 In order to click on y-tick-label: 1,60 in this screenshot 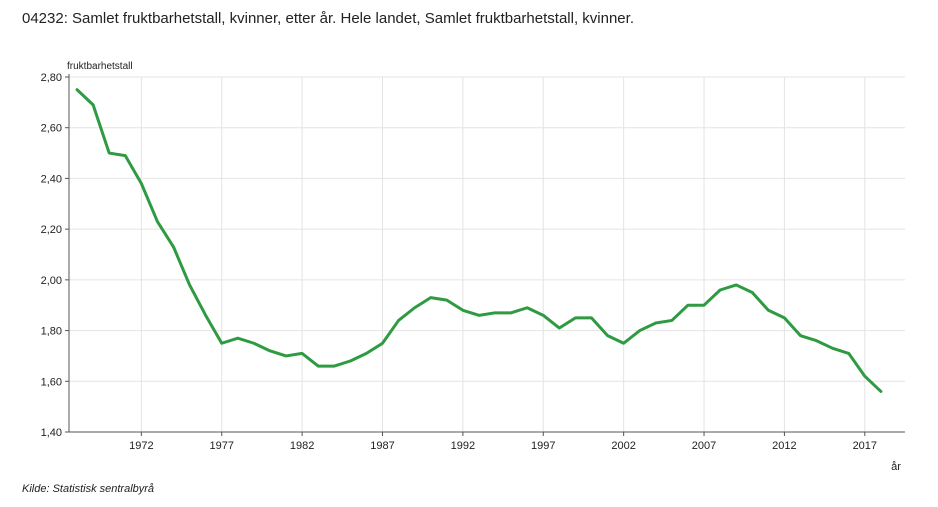, I will do `click(51, 382)`.